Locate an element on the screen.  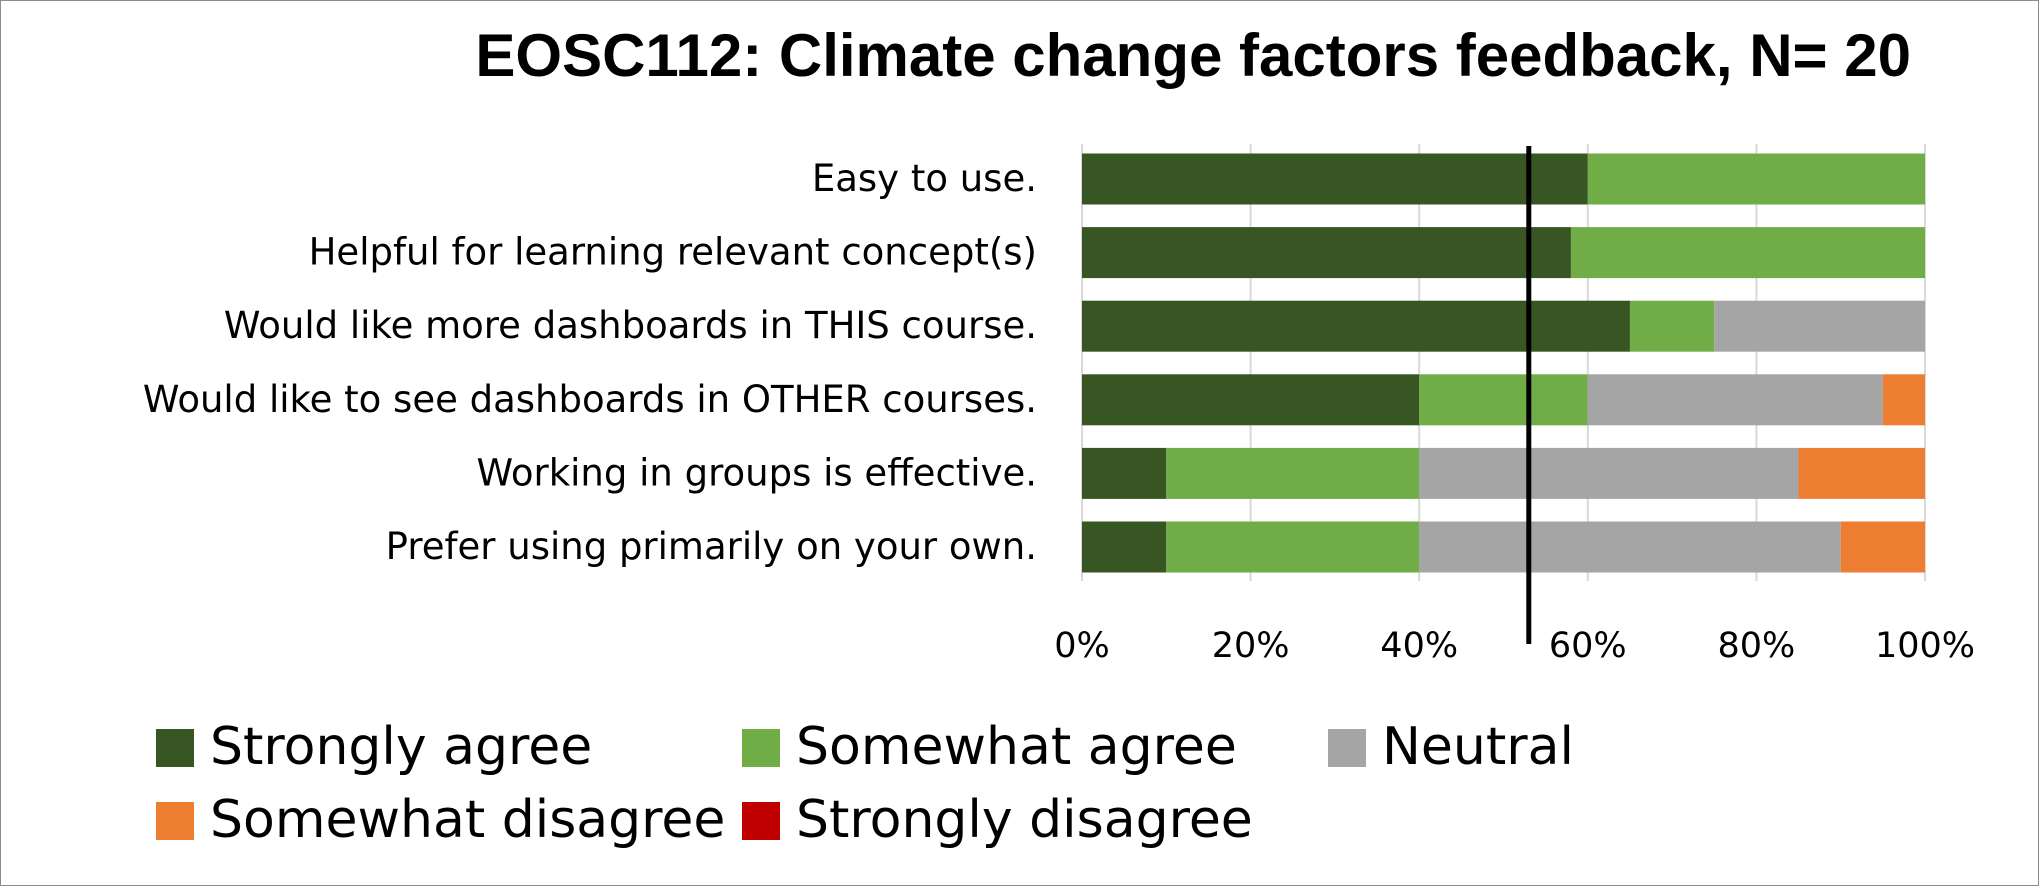
x-tick-label: 20% is located at coordinates (1251, 646).